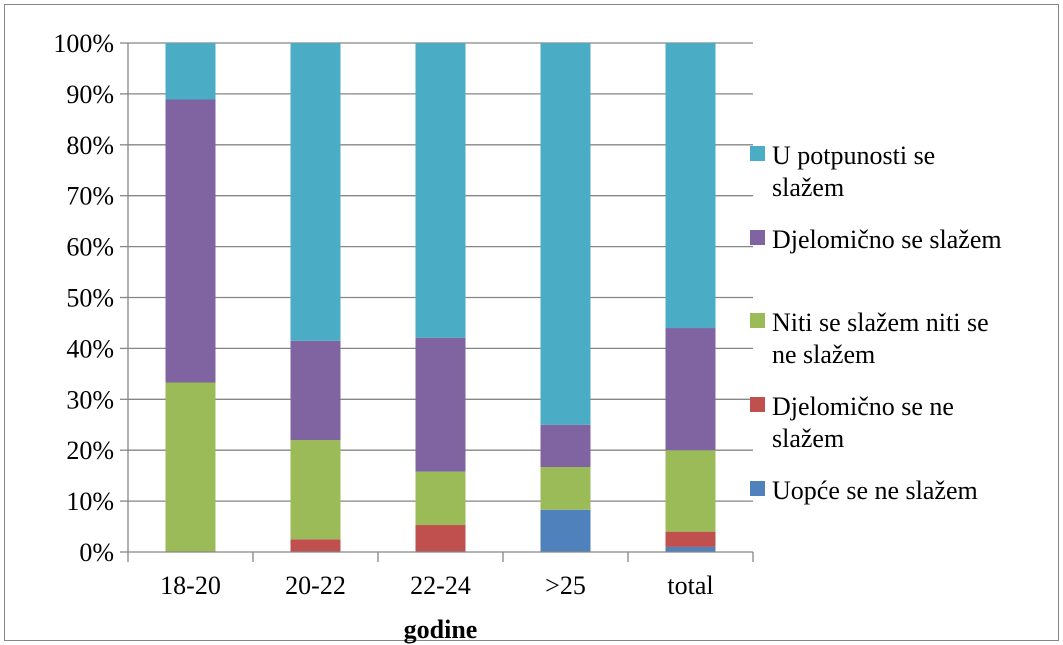  Describe the element at coordinates (853, 155) in the screenshot. I see `legend-label-line: U potpunosti se` at that location.